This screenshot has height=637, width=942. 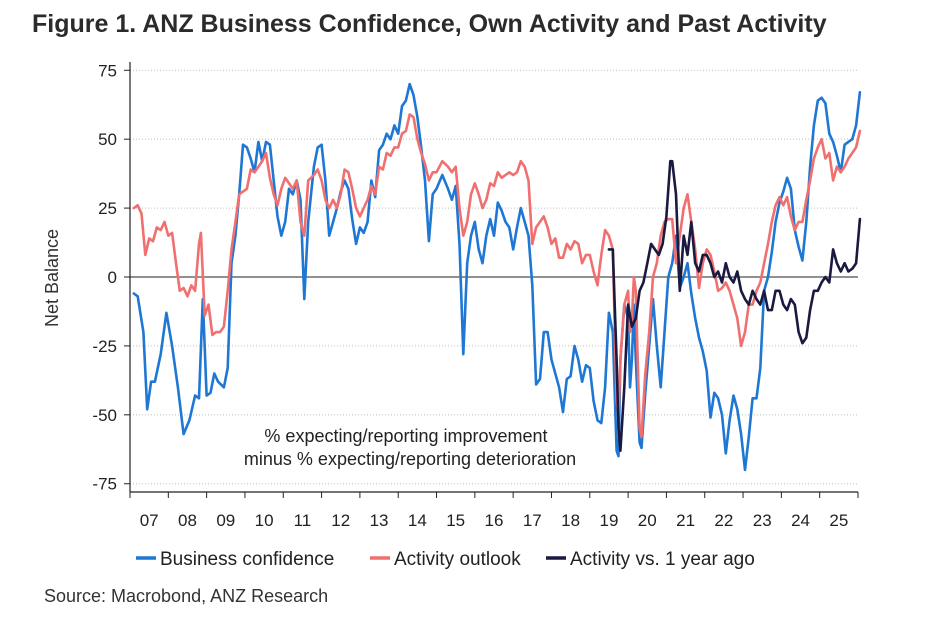 I want to click on x-tick-label: 07, so click(x=149, y=520).